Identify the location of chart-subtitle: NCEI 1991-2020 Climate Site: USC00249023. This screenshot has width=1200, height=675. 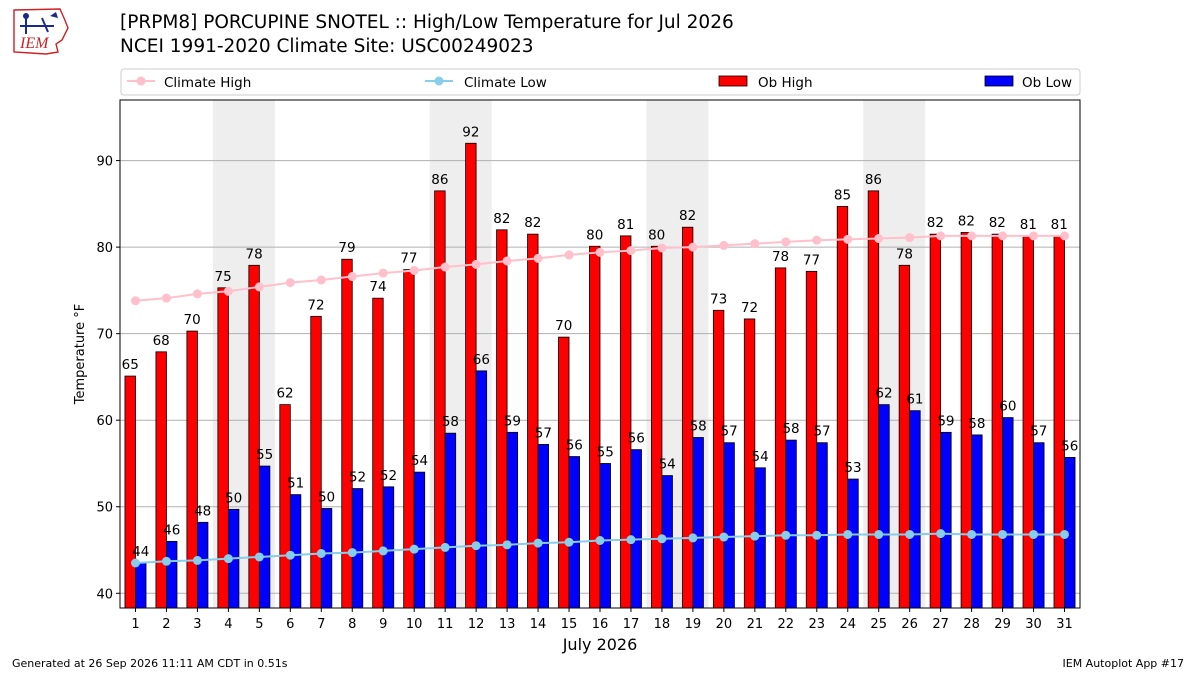
(327, 46).